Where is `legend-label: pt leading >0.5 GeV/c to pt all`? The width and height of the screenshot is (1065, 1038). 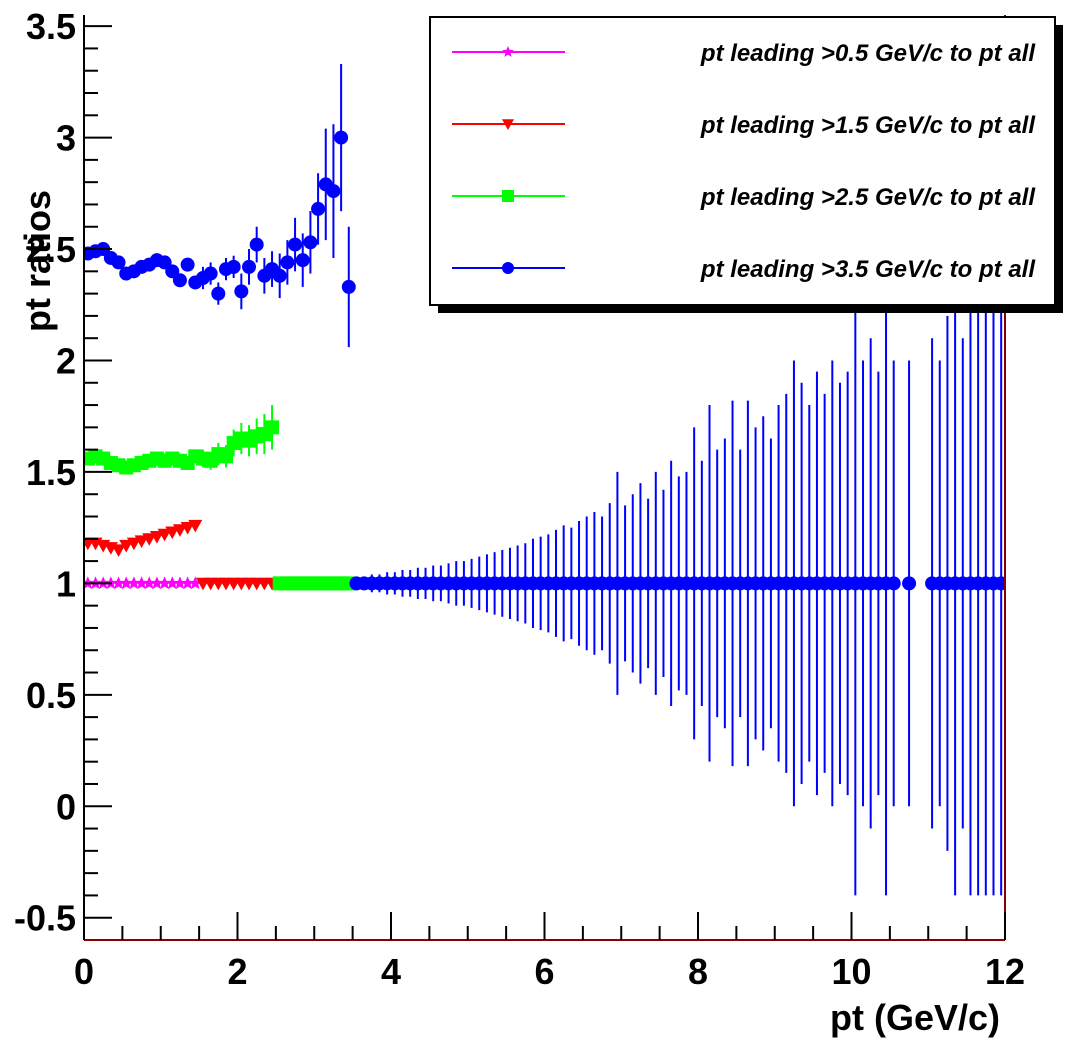
legend-label: pt leading >0.5 GeV/c to pt all is located at coordinates (868, 53).